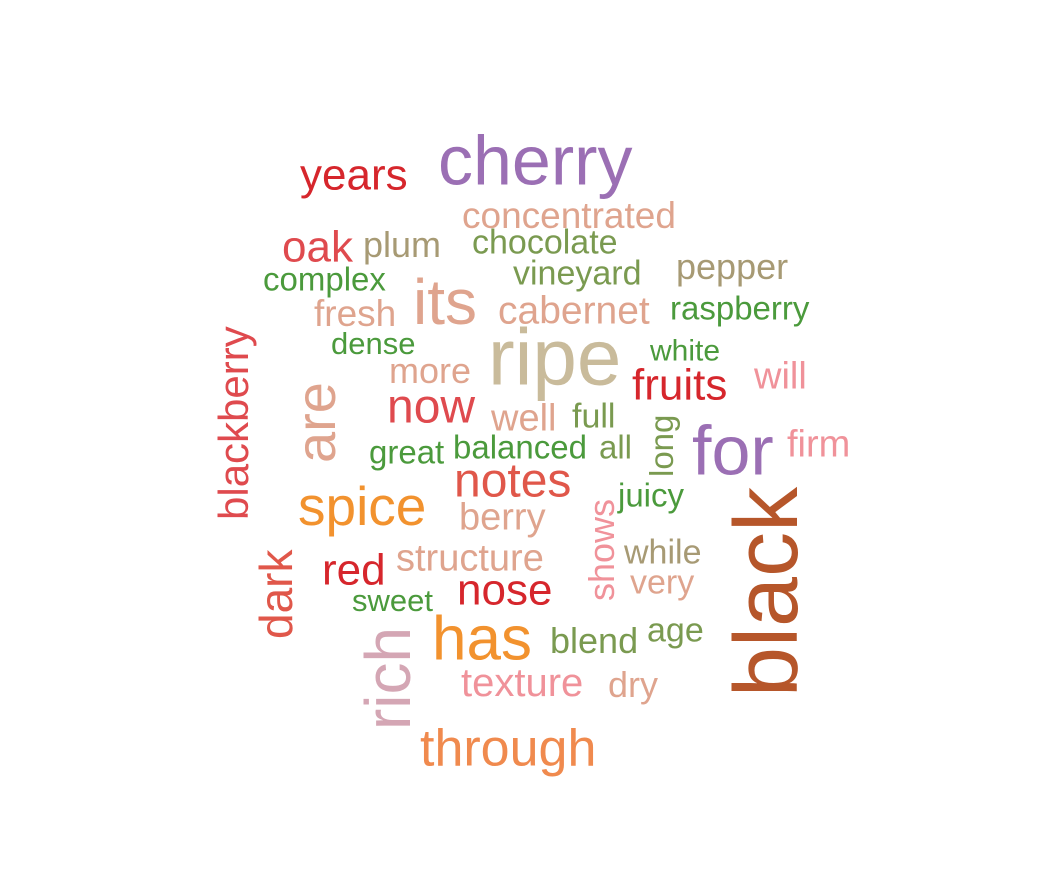 The height and width of the screenshot is (889, 1049). I want to click on word-has: has, so click(482, 639).